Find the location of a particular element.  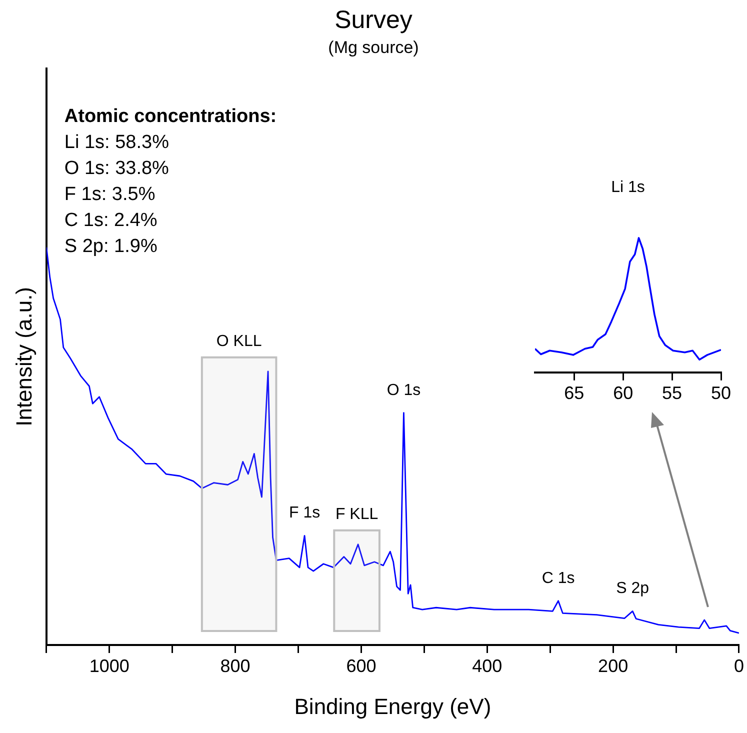

chart-subtitle: (Mg source) is located at coordinates (373, 47).